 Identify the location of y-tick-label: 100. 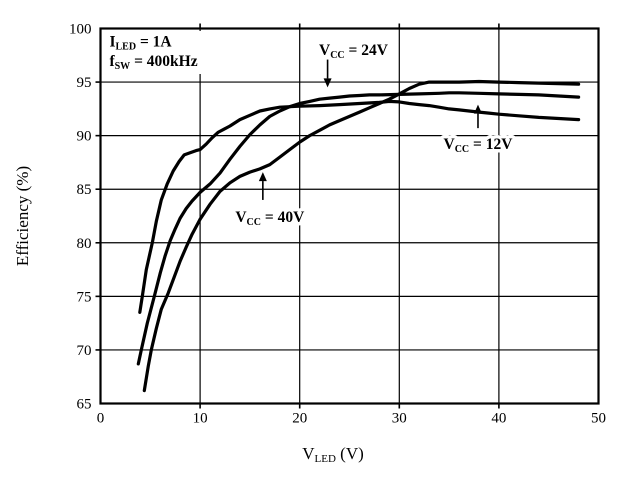
(80, 30).